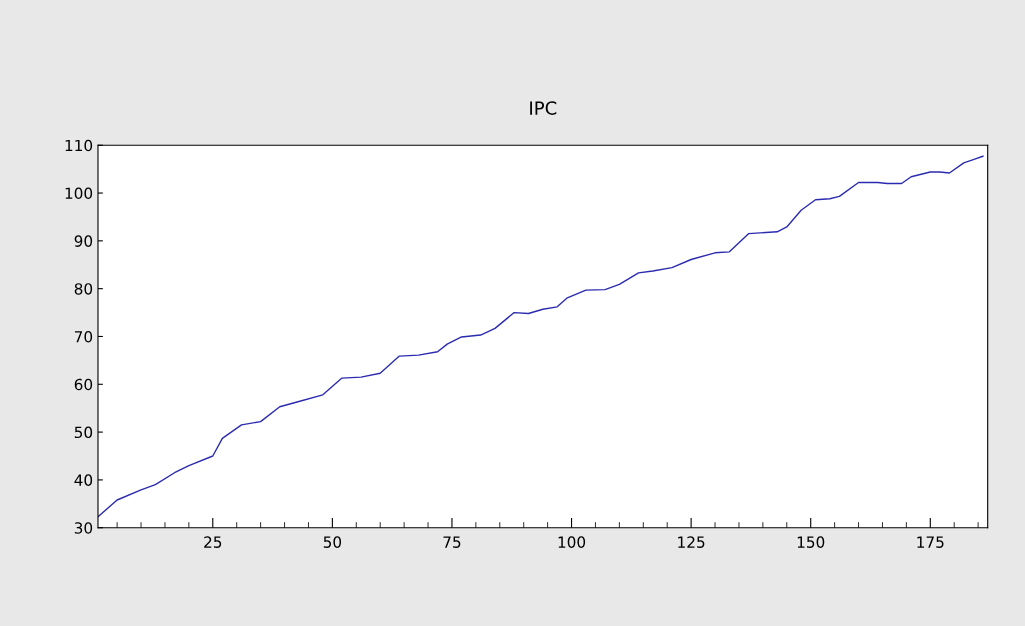 This screenshot has width=1025, height=626. I want to click on y-tick-label: 110, so click(79, 145).